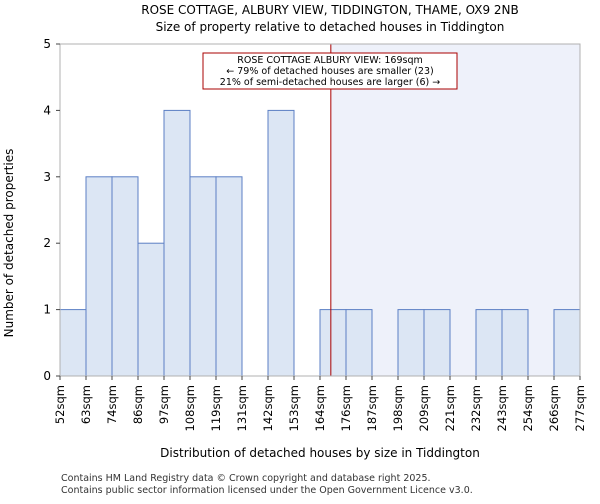 The height and width of the screenshot is (504, 600). Describe the element at coordinates (502, 408) in the screenshot. I see `x-tick-label: 243sqm` at that location.